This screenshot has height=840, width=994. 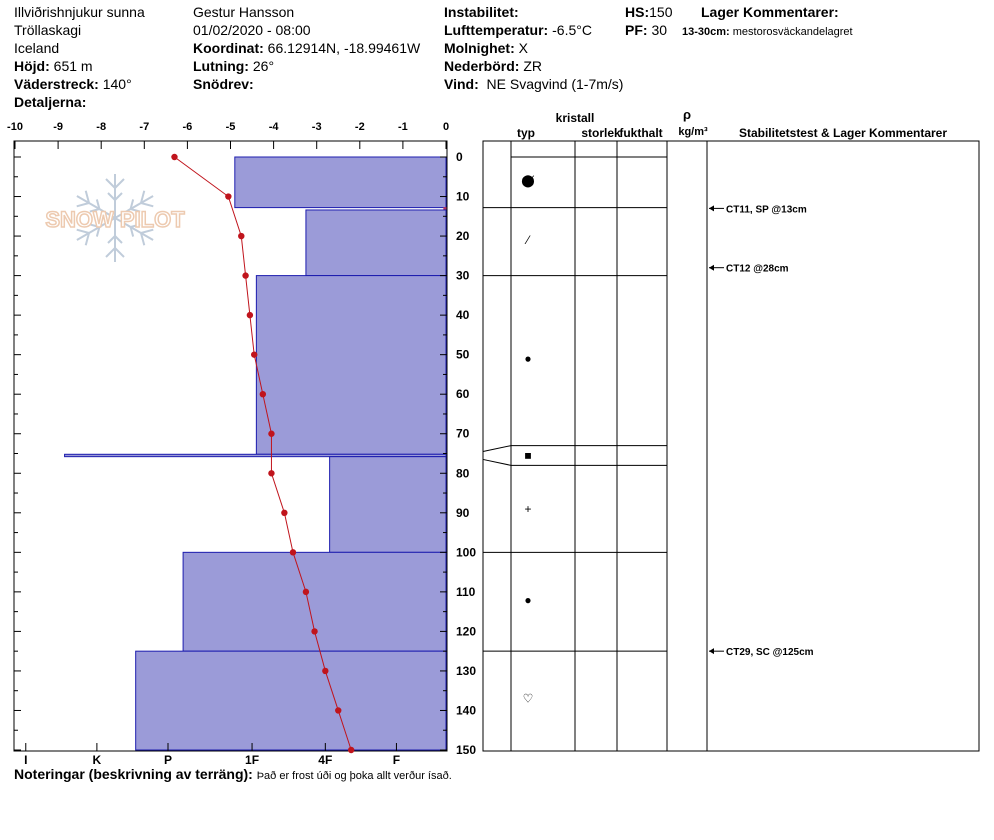 What do you see at coordinates (466, 592) in the screenshot?
I see `y-tick-label: 110` at bounding box center [466, 592].